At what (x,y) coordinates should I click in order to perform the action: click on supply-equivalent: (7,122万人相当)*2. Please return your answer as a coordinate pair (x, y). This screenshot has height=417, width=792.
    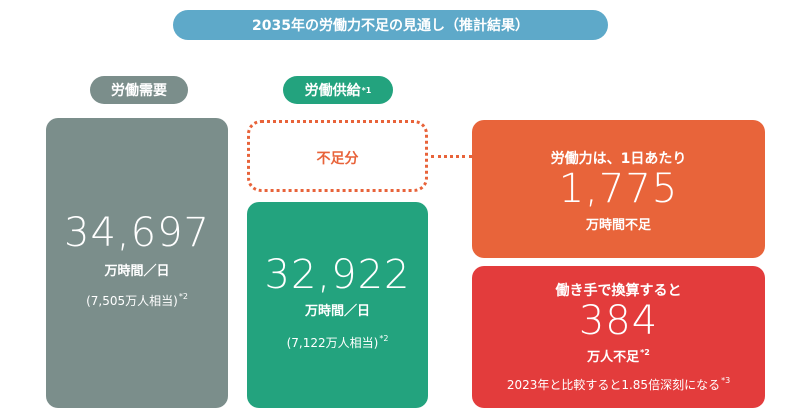
    Looking at the image, I should click on (337, 342).